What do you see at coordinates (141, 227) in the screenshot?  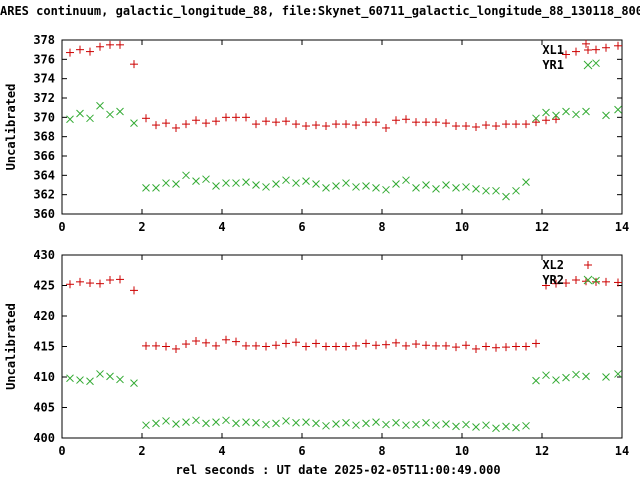 I see `x-tick-label: 2` at bounding box center [141, 227].